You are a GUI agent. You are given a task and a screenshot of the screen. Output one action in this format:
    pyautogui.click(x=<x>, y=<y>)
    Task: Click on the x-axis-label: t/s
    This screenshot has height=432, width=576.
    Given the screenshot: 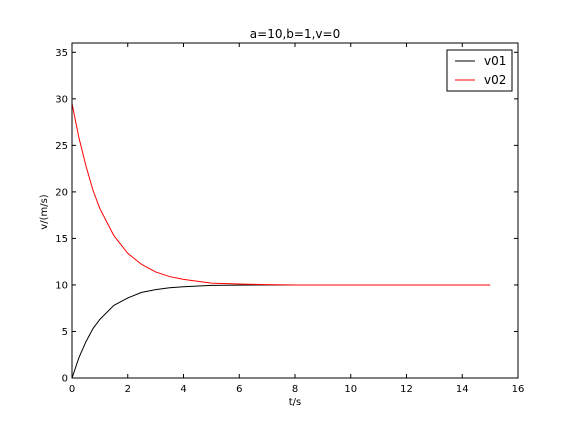 What is the action you would take?
    pyautogui.click(x=295, y=402)
    